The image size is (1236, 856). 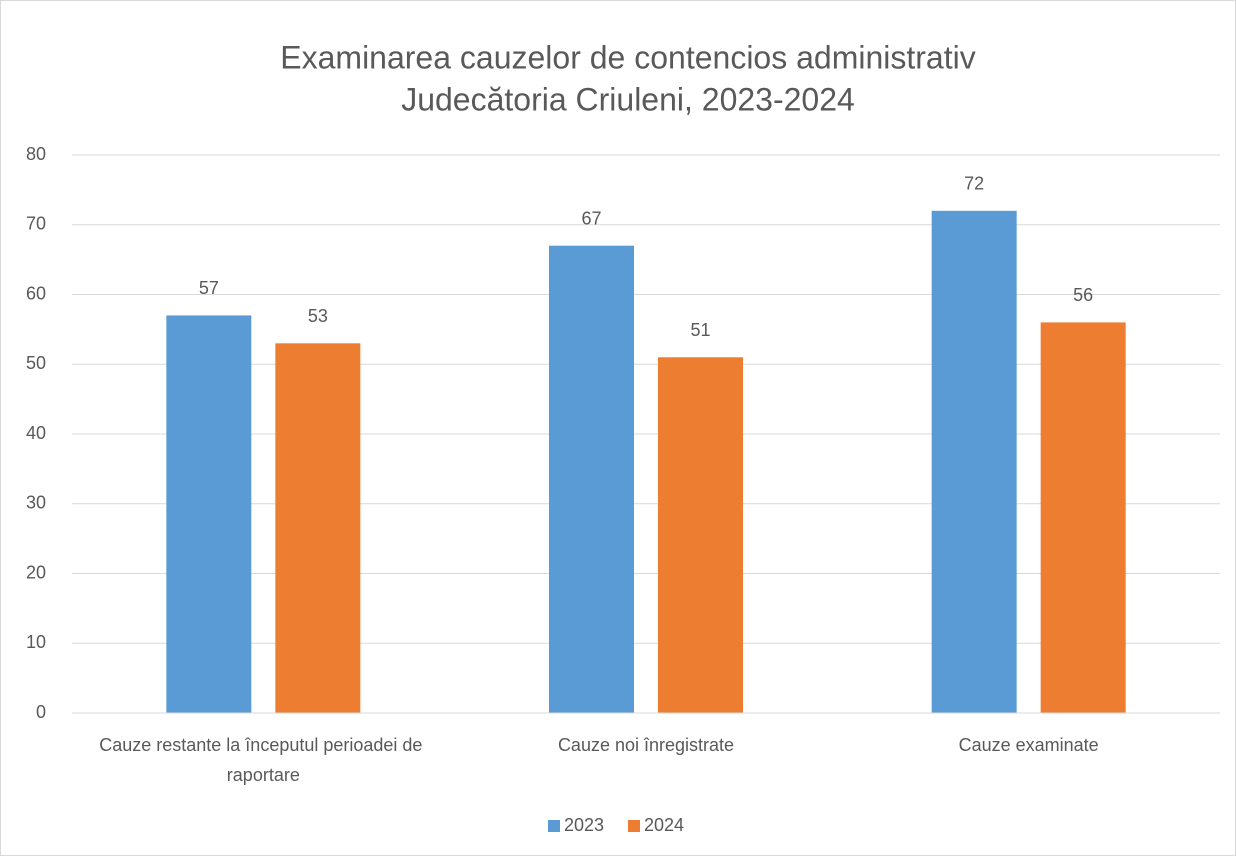 What do you see at coordinates (974, 184) in the screenshot?
I see `data-label: 72` at bounding box center [974, 184].